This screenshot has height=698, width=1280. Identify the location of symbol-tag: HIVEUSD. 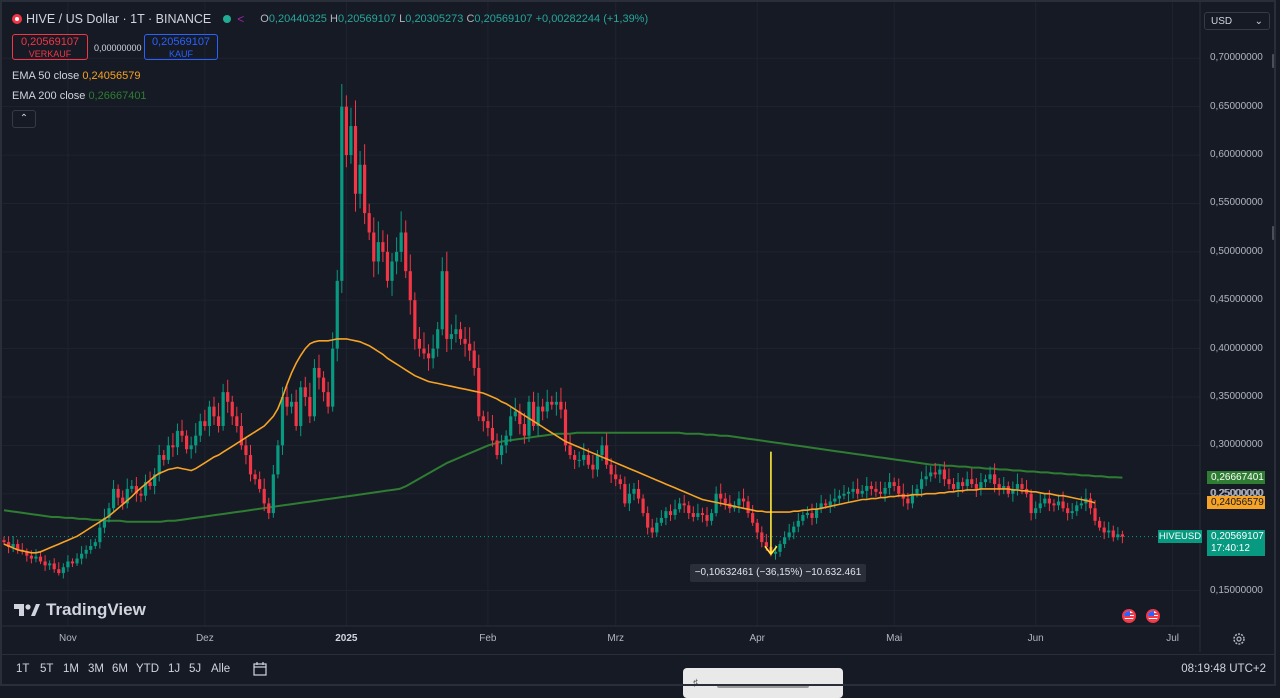
(1180, 536).